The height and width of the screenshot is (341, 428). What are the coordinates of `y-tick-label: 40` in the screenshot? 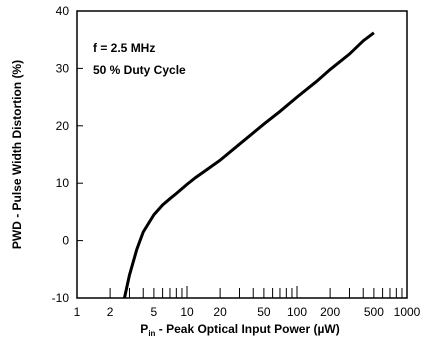 It's located at (63, 11).